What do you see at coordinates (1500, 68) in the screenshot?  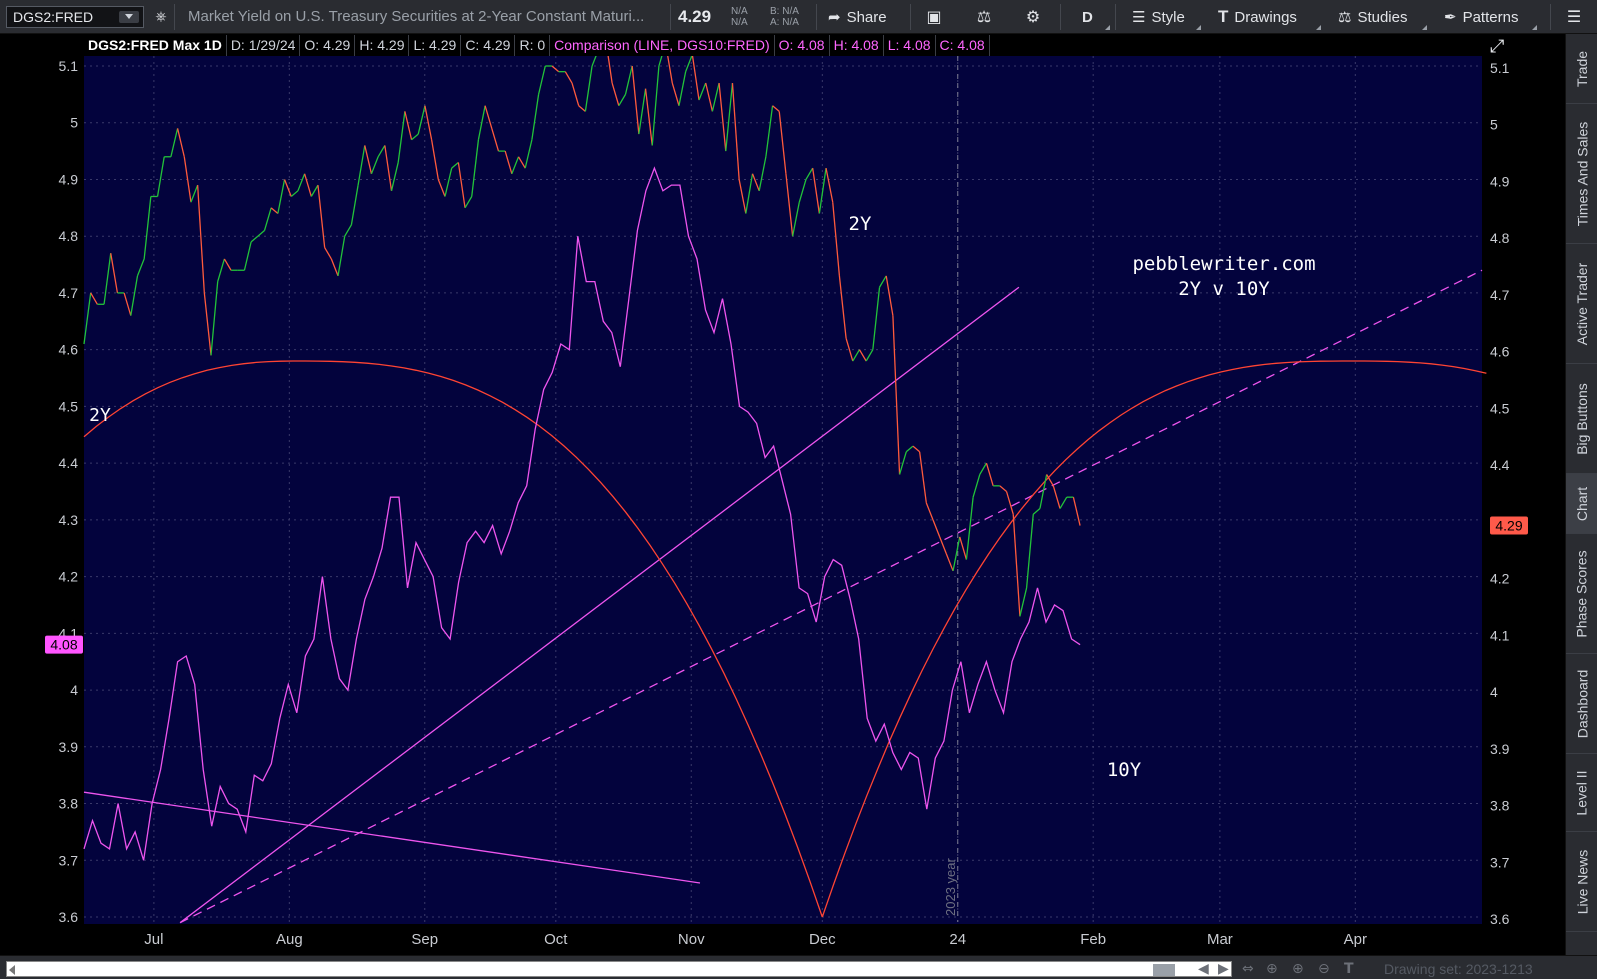 I see `y-tick-label-right: 5.1` at bounding box center [1500, 68].